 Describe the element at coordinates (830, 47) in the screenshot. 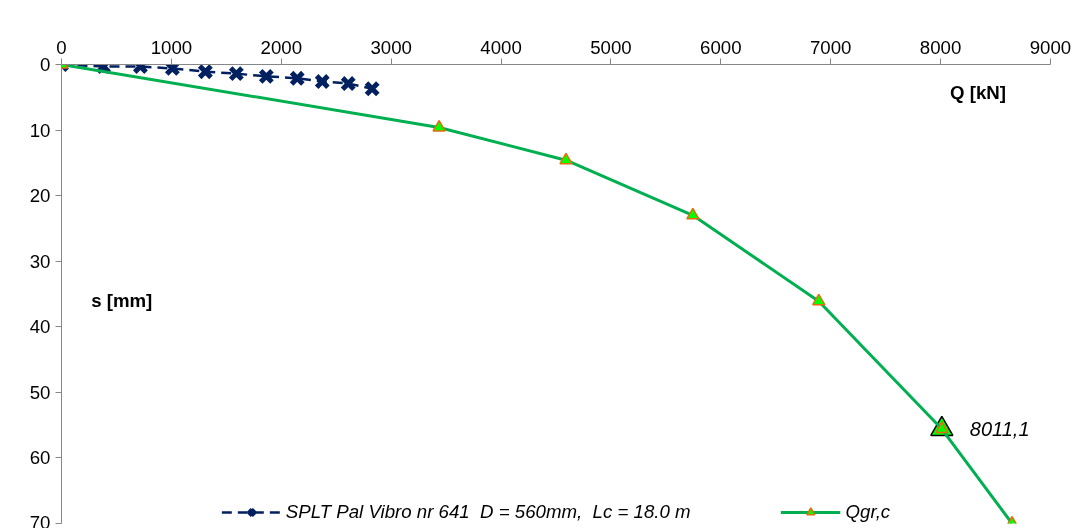

I see `x-tick-label: 7000` at that location.